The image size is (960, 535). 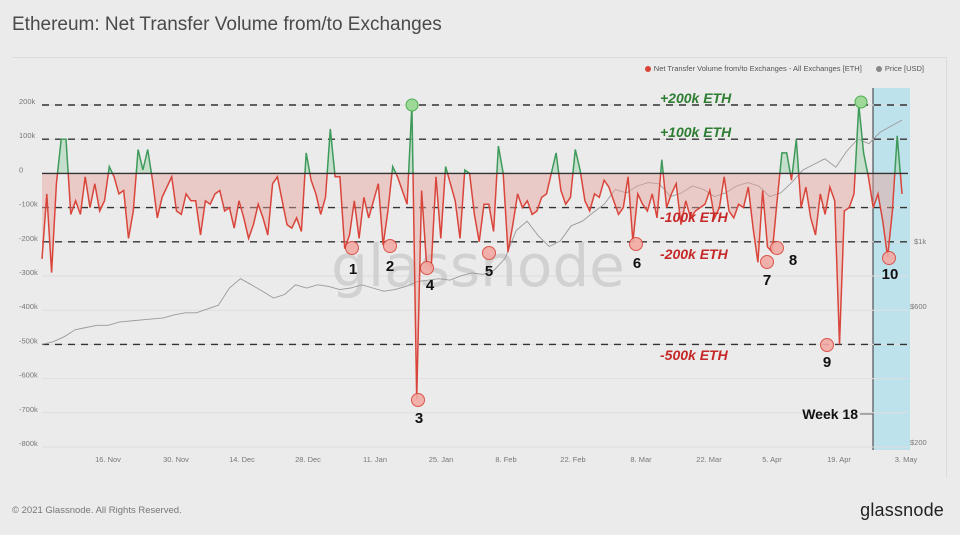 What do you see at coordinates (694, 355) in the screenshot?
I see `reference-label: -500k ETH` at bounding box center [694, 355].